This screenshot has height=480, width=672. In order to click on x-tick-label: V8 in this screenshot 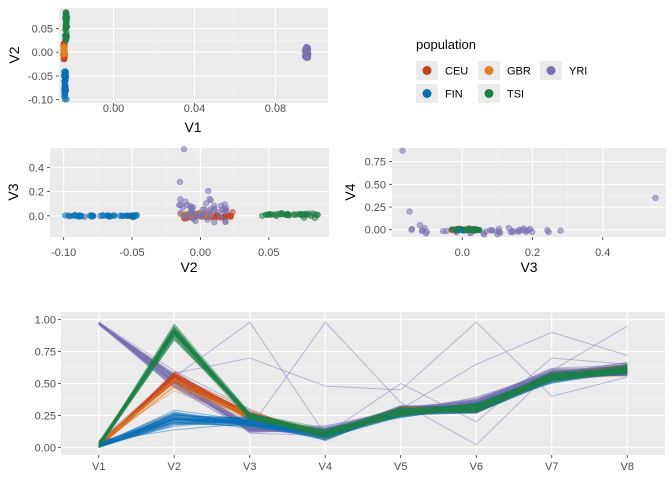, I will do `click(627, 467)`.